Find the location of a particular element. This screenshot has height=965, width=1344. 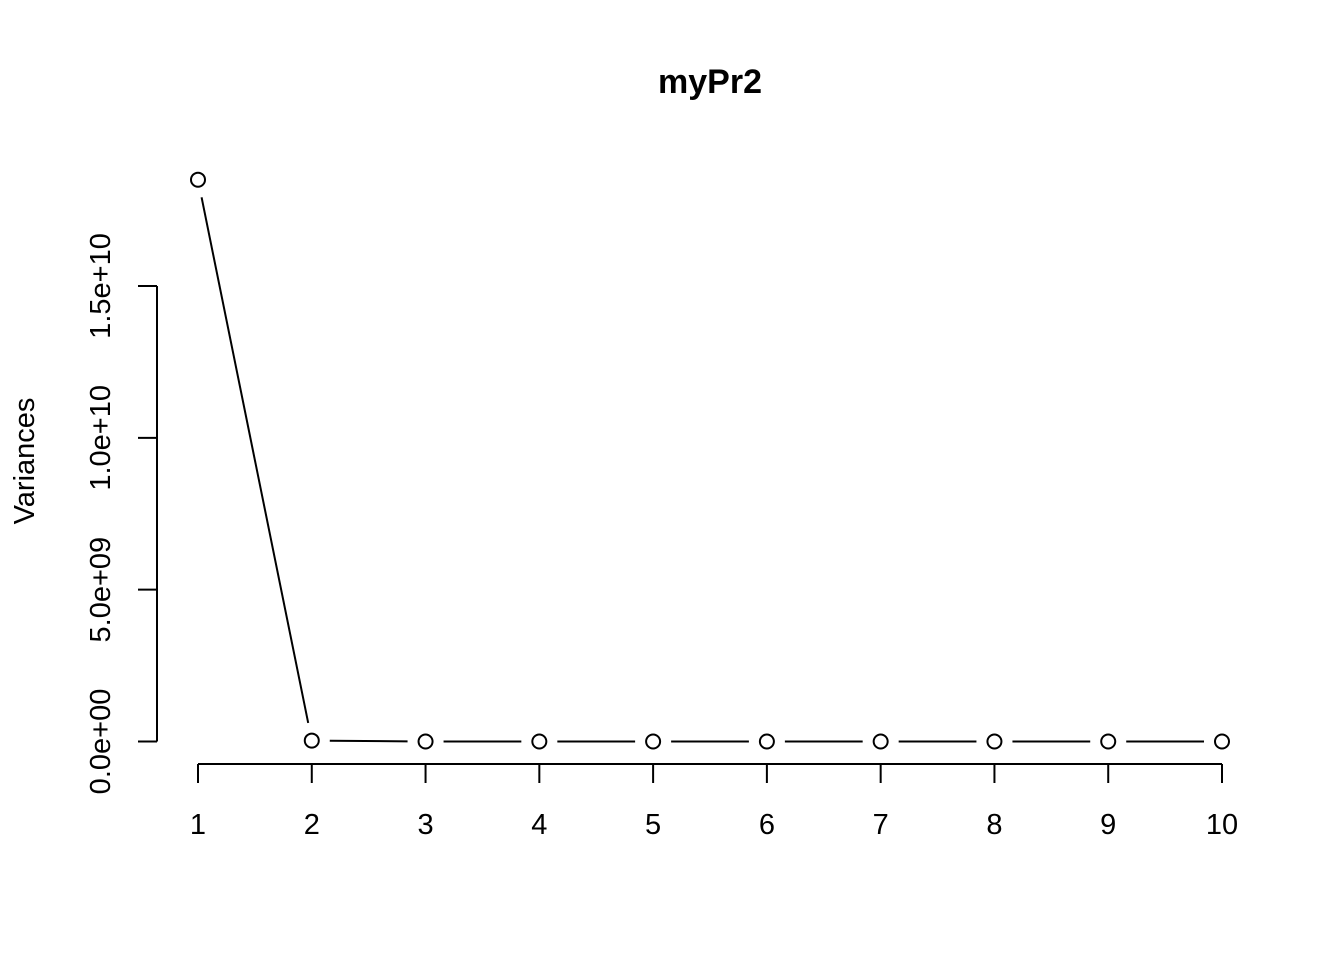

x-tick-label: 9 is located at coordinates (1108, 825).